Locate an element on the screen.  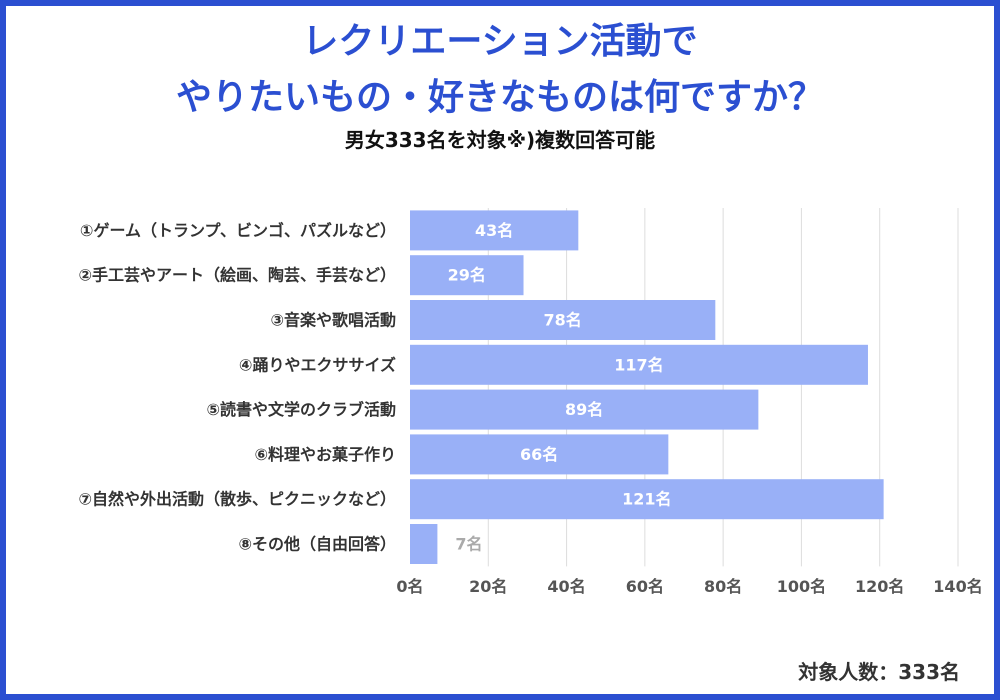
category-label: ②手工芸やアート（絵画、陶芸、手芸など） is located at coordinates (237, 275).